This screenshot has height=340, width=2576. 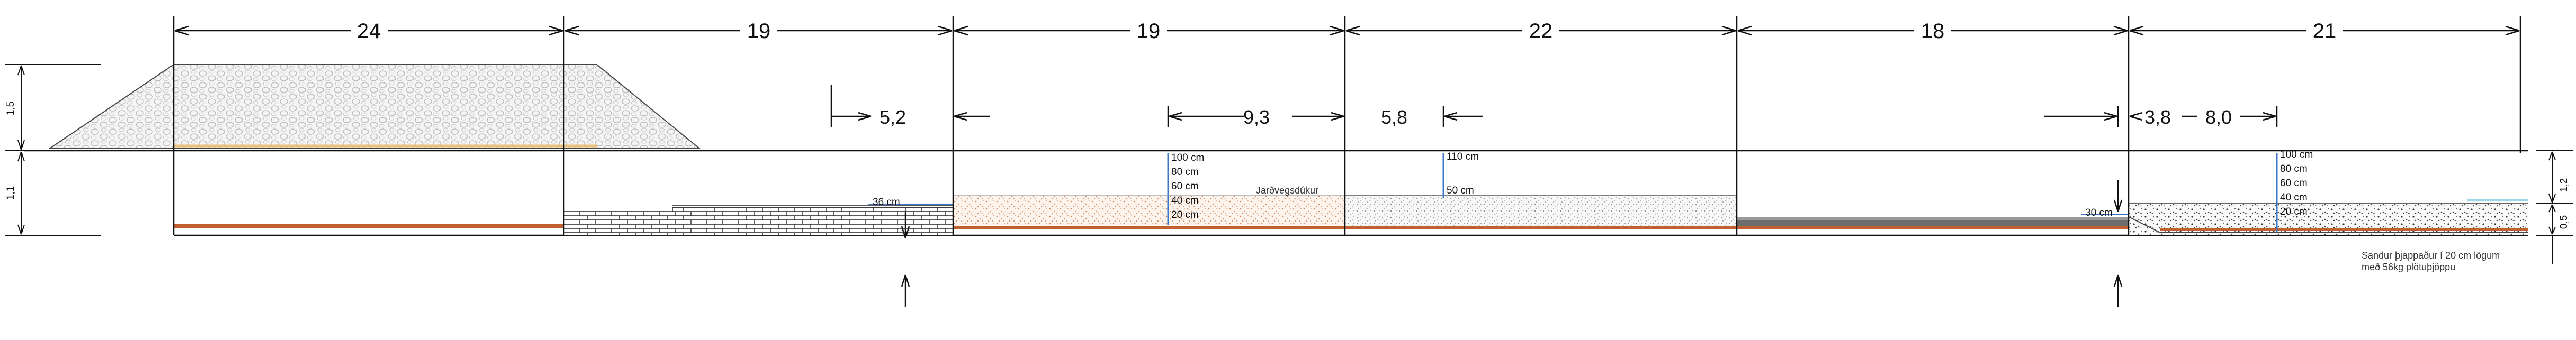 What do you see at coordinates (1555, 117) in the screenshot?
I see `mid-dimension-labels: 5,2 9,3 5,8 3,8 8,0` at bounding box center [1555, 117].